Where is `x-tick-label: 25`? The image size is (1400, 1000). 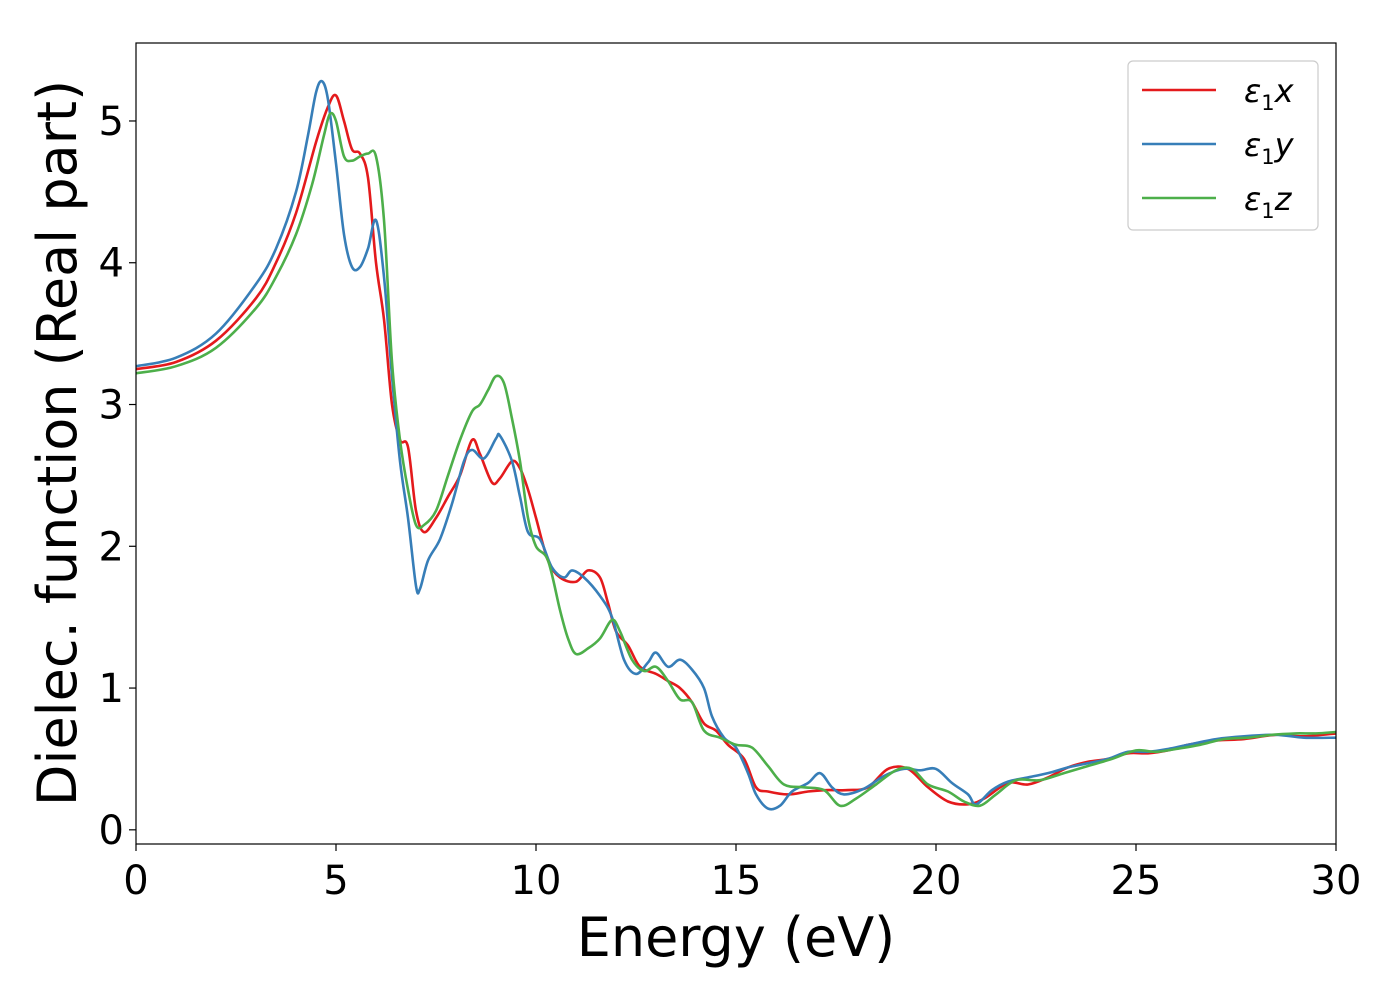
x-tick-label: 25 is located at coordinates (1136, 881).